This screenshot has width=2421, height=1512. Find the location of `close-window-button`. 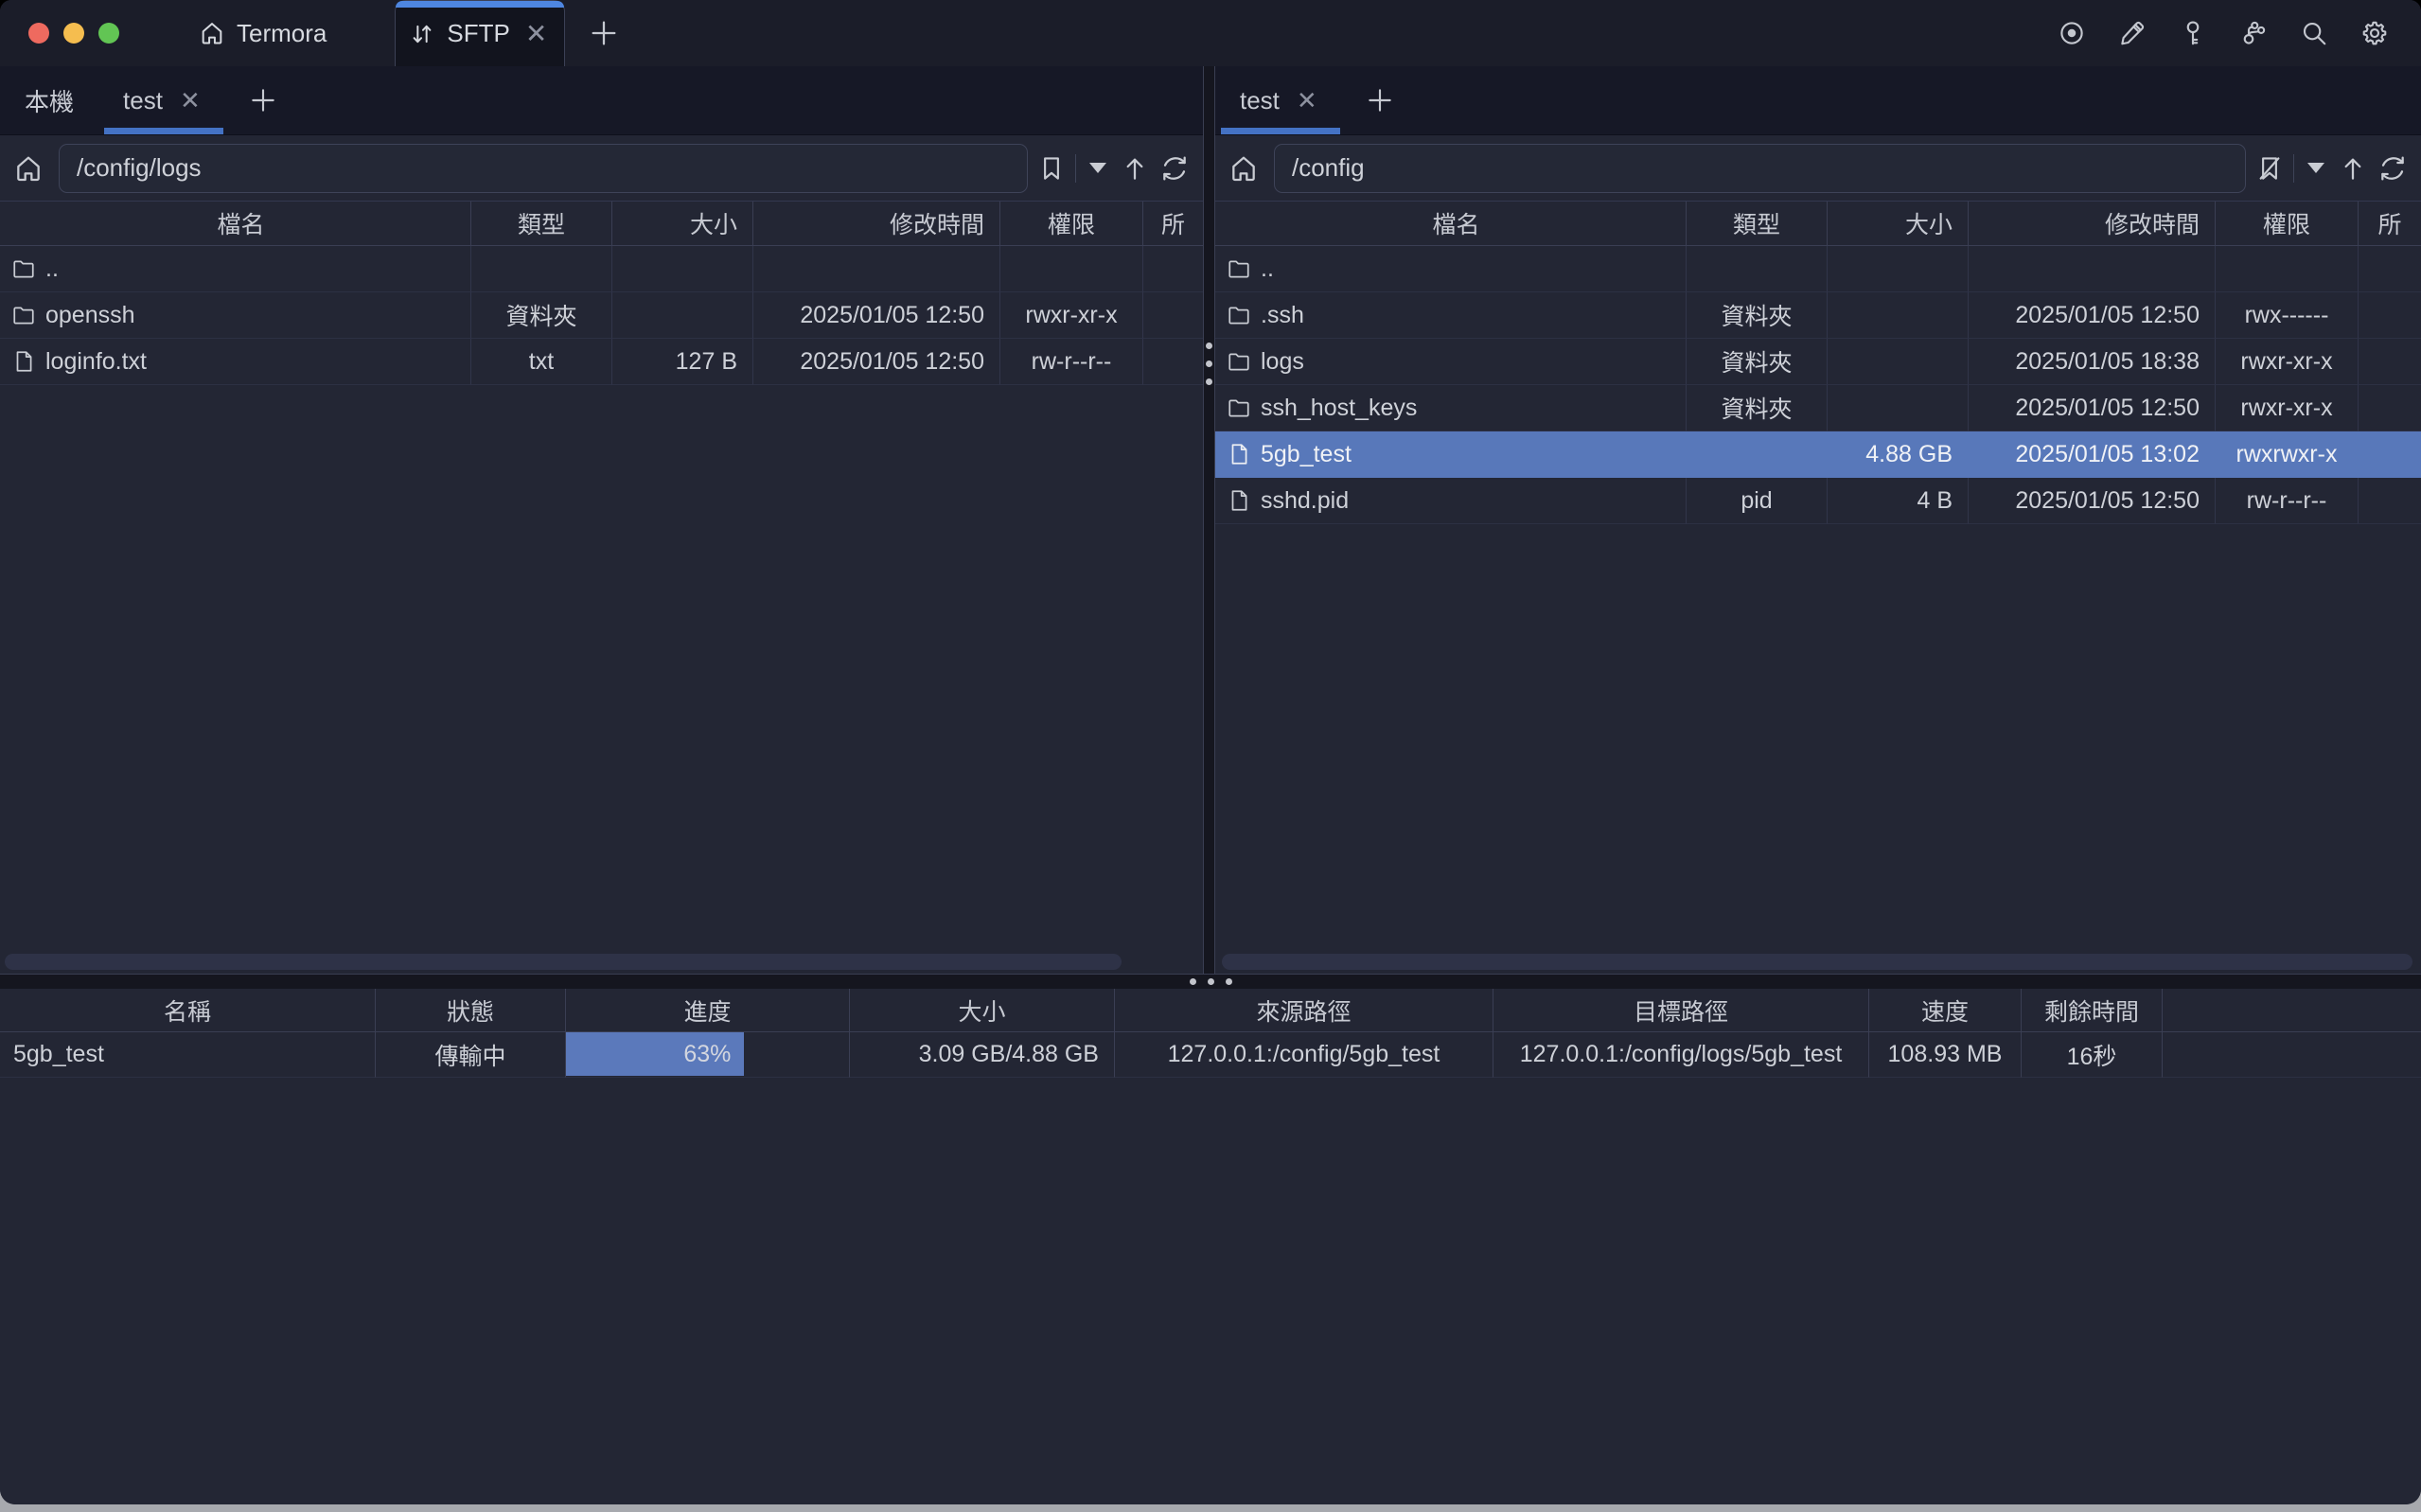

close-window-button is located at coordinates (38, 33).